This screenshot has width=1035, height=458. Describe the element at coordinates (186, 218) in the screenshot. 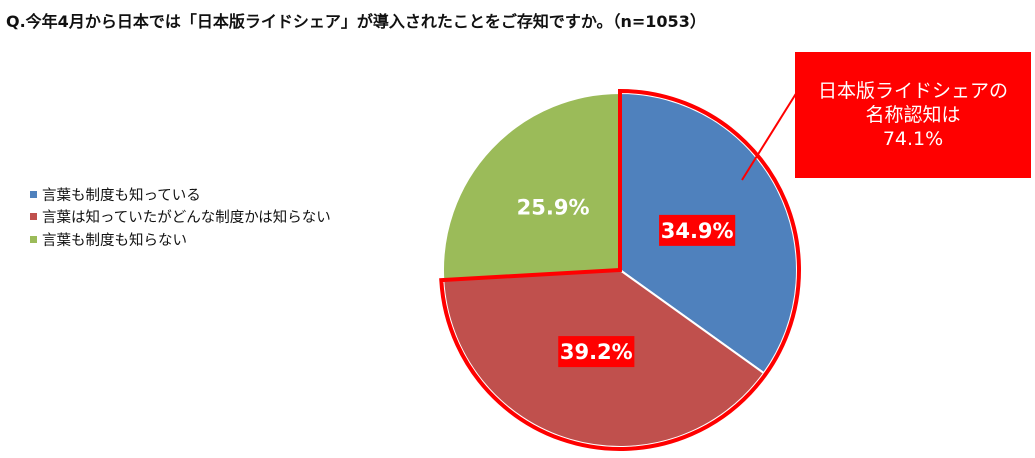

I see `legend-label: 言葉は知っていたがどんな制度かは知らない` at that location.